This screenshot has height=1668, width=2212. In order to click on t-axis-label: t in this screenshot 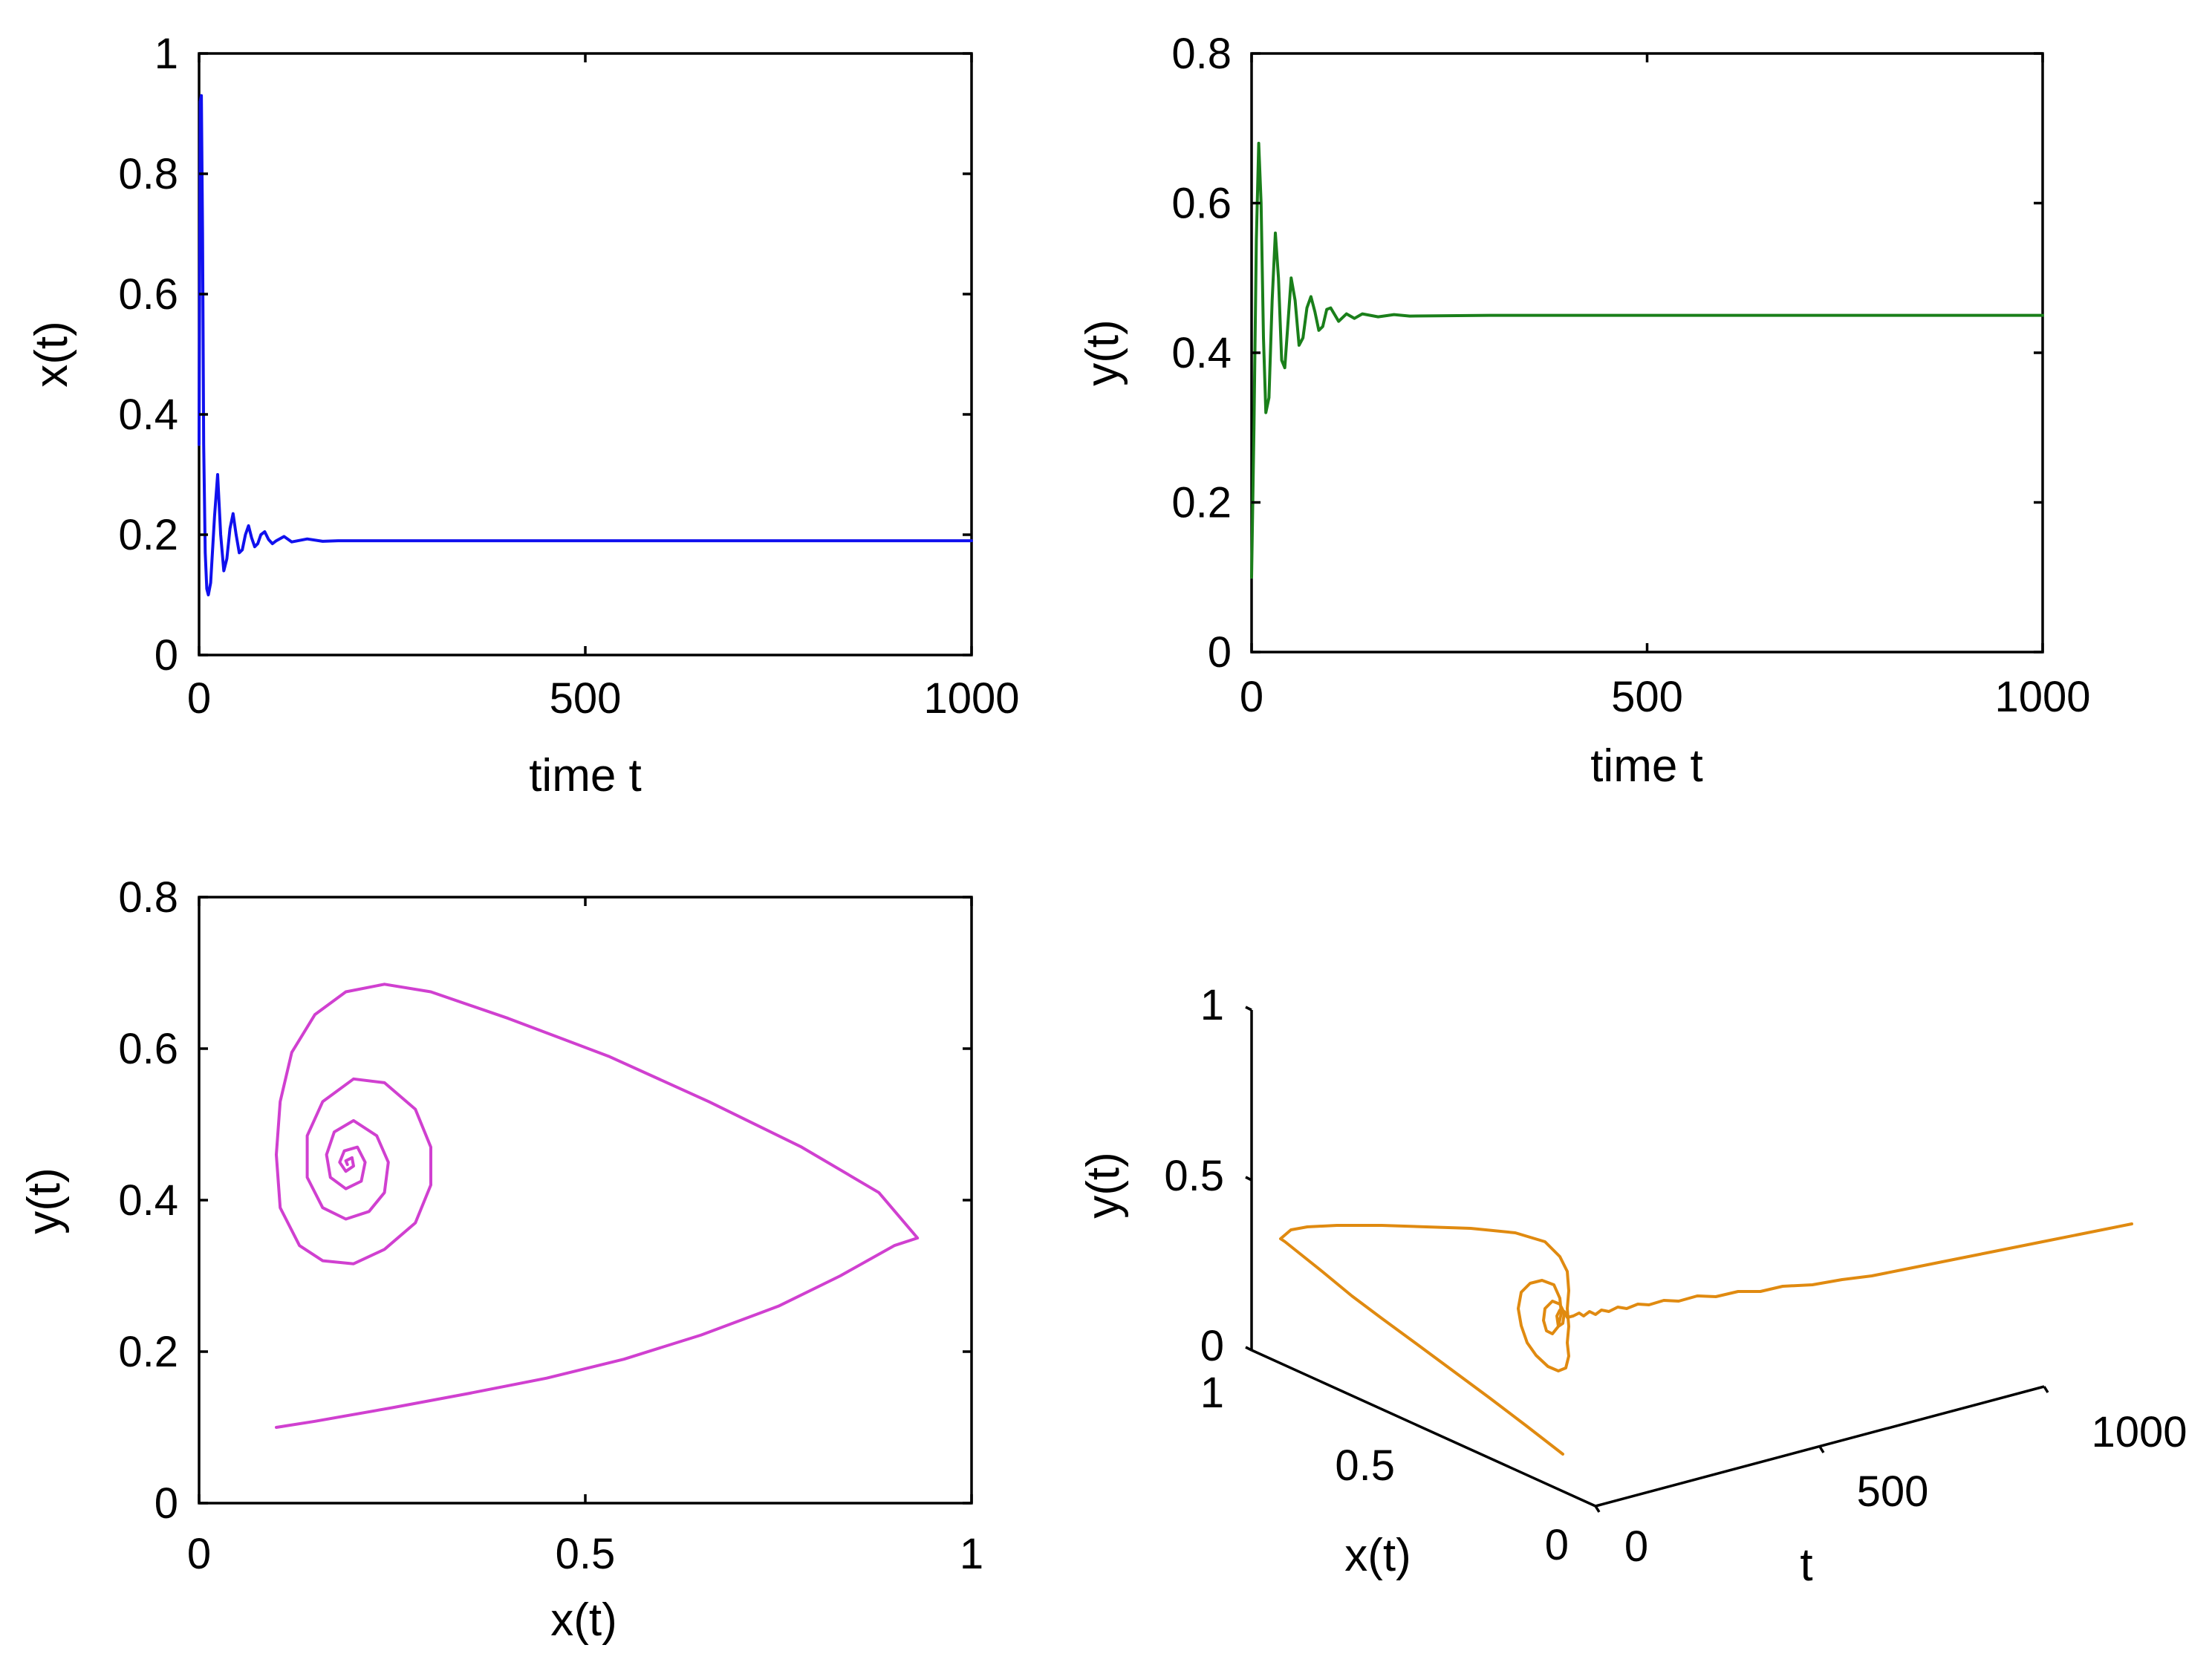, I will do `click(1806, 1565)`.